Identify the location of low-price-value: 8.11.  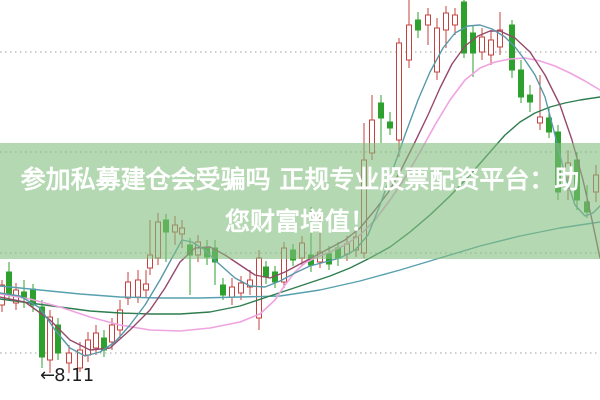
(74, 375).